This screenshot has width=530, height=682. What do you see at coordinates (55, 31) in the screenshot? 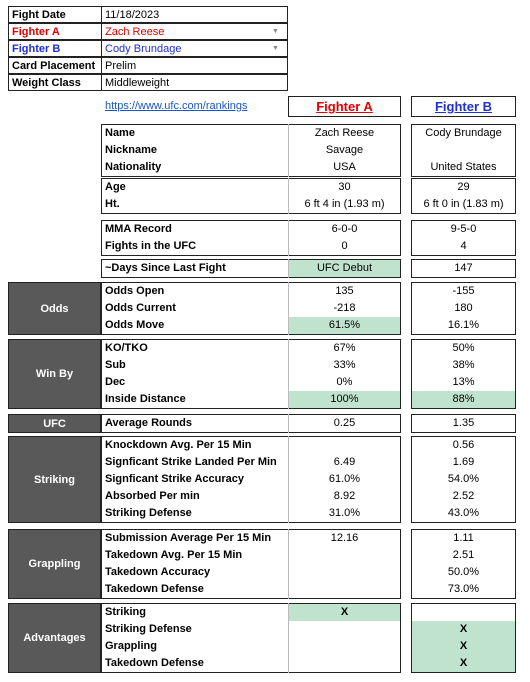
I see `header-label: Fighter A` at bounding box center [55, 31].